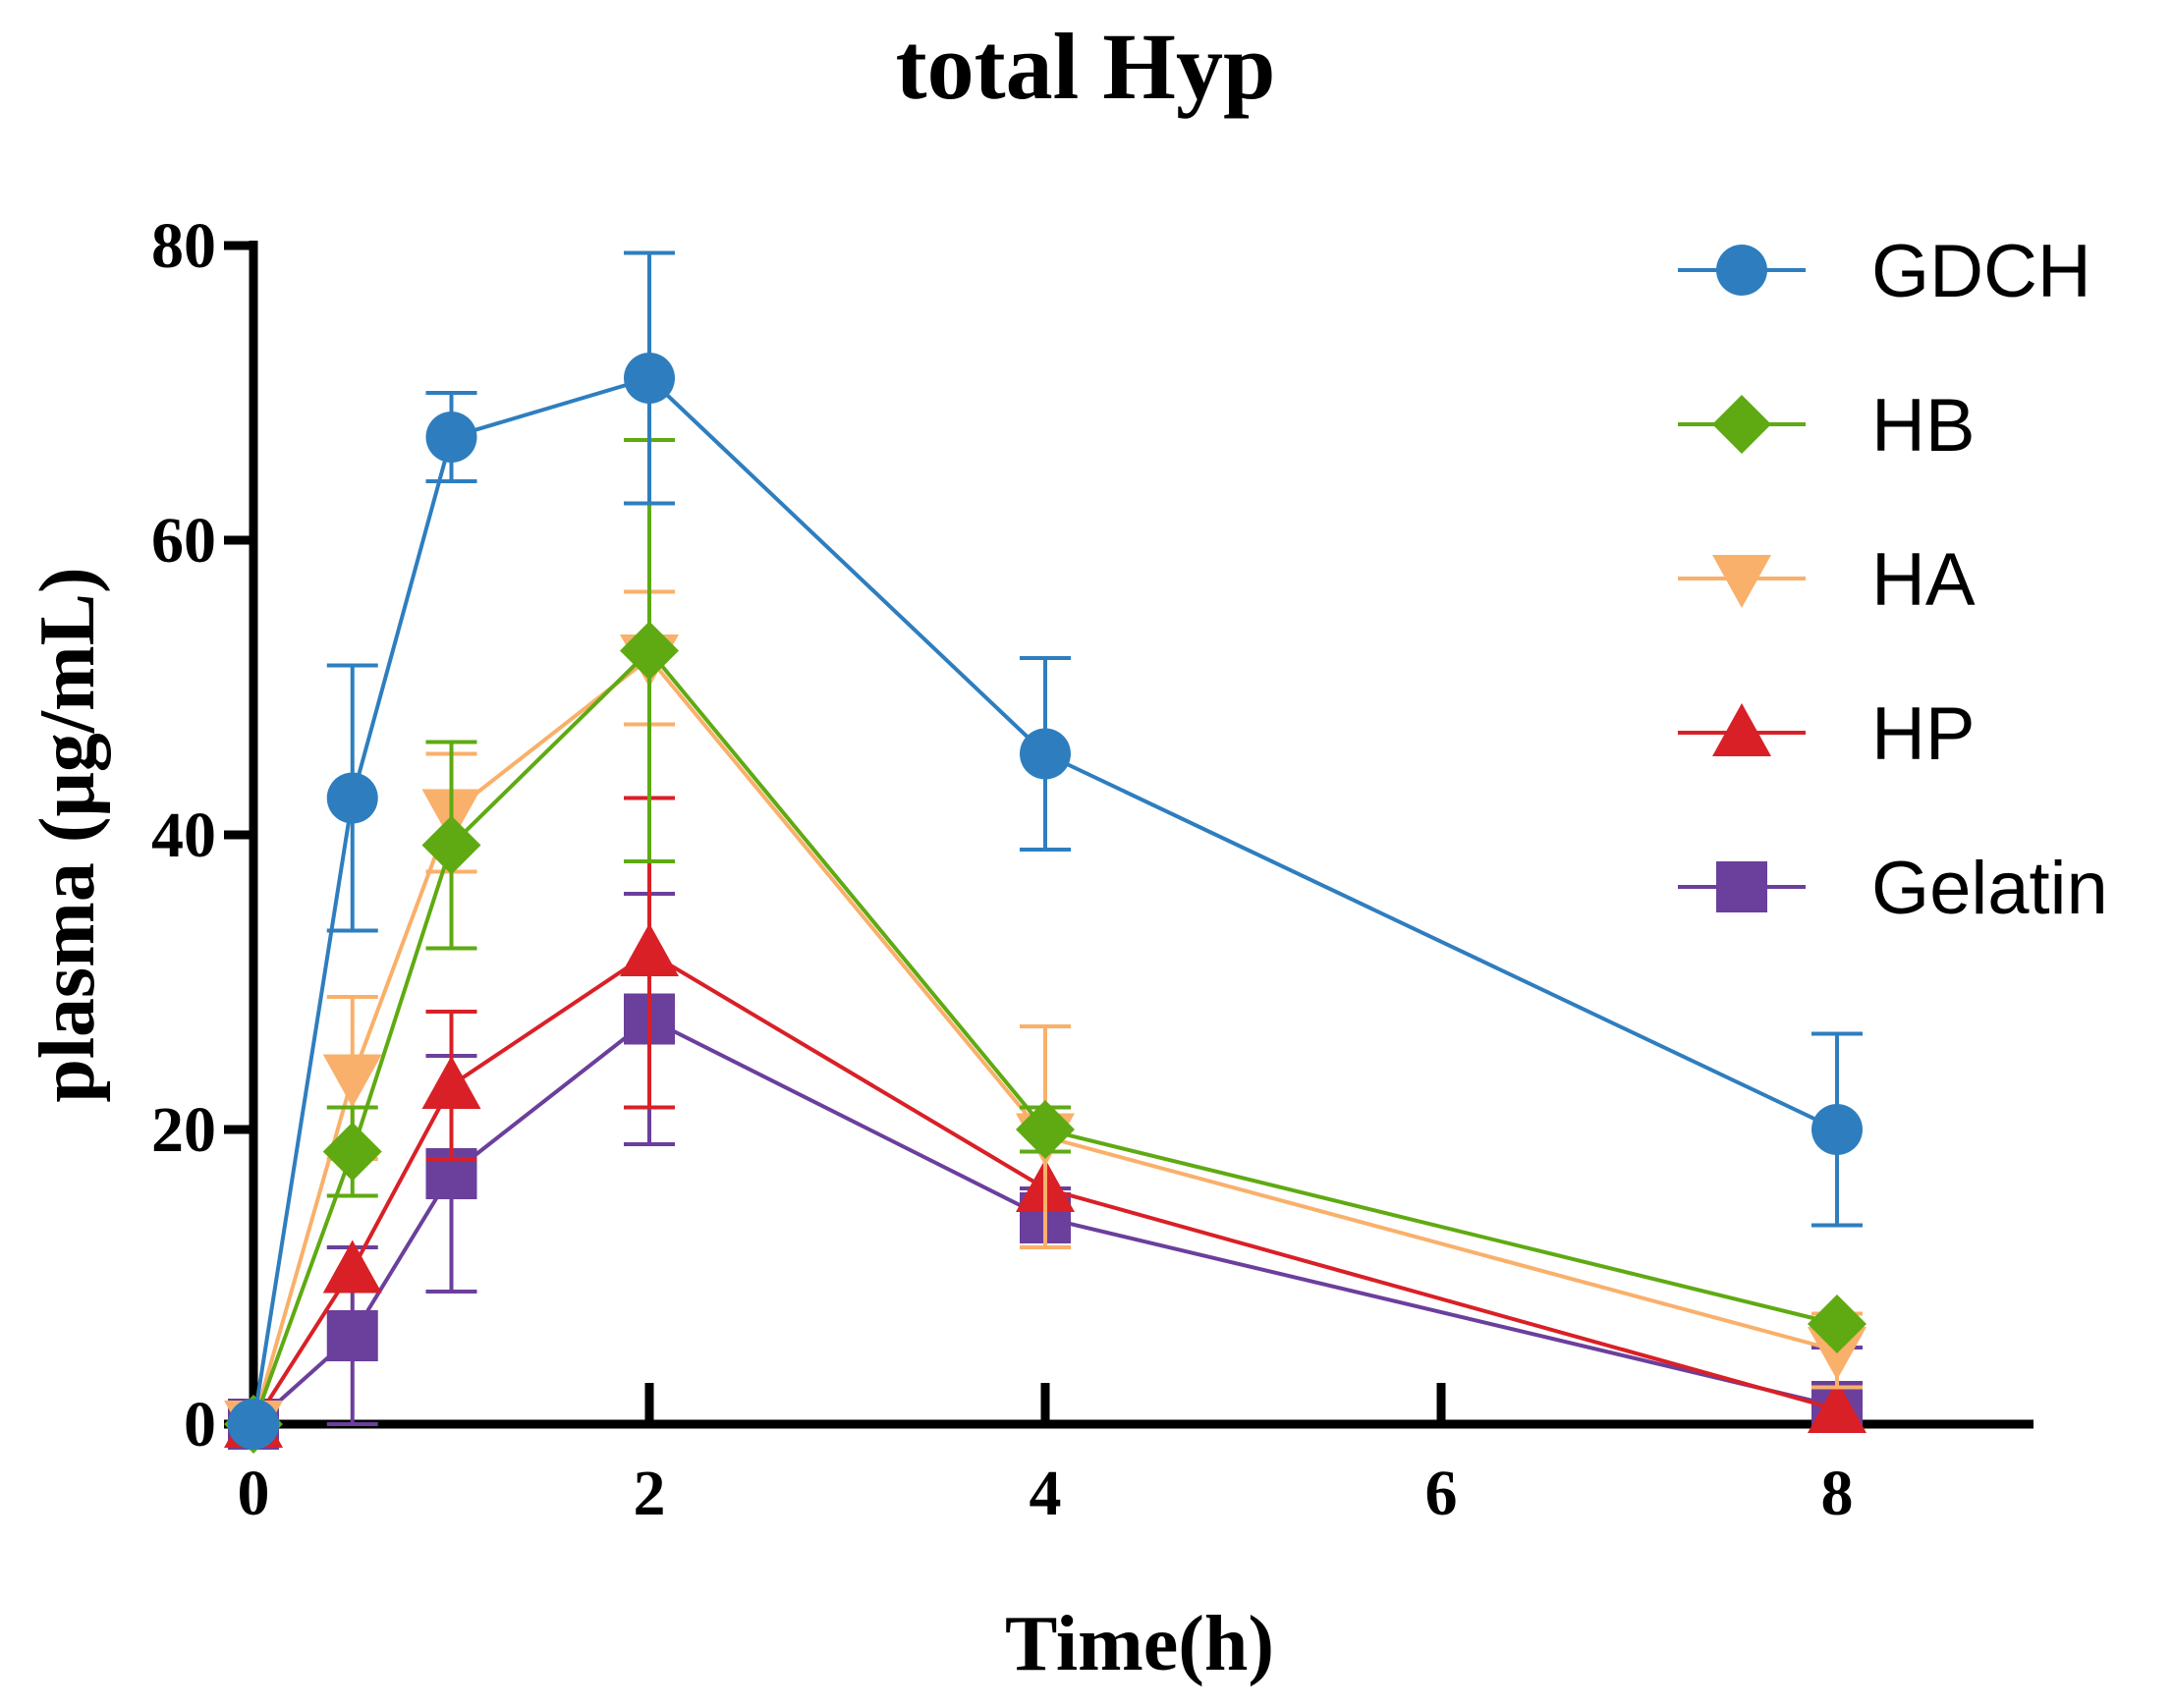 The image size is (2173, 1708). Describe the element at coordinates (183, 1130) in the screenshot. I see `y-tick-label: 20` at that location.